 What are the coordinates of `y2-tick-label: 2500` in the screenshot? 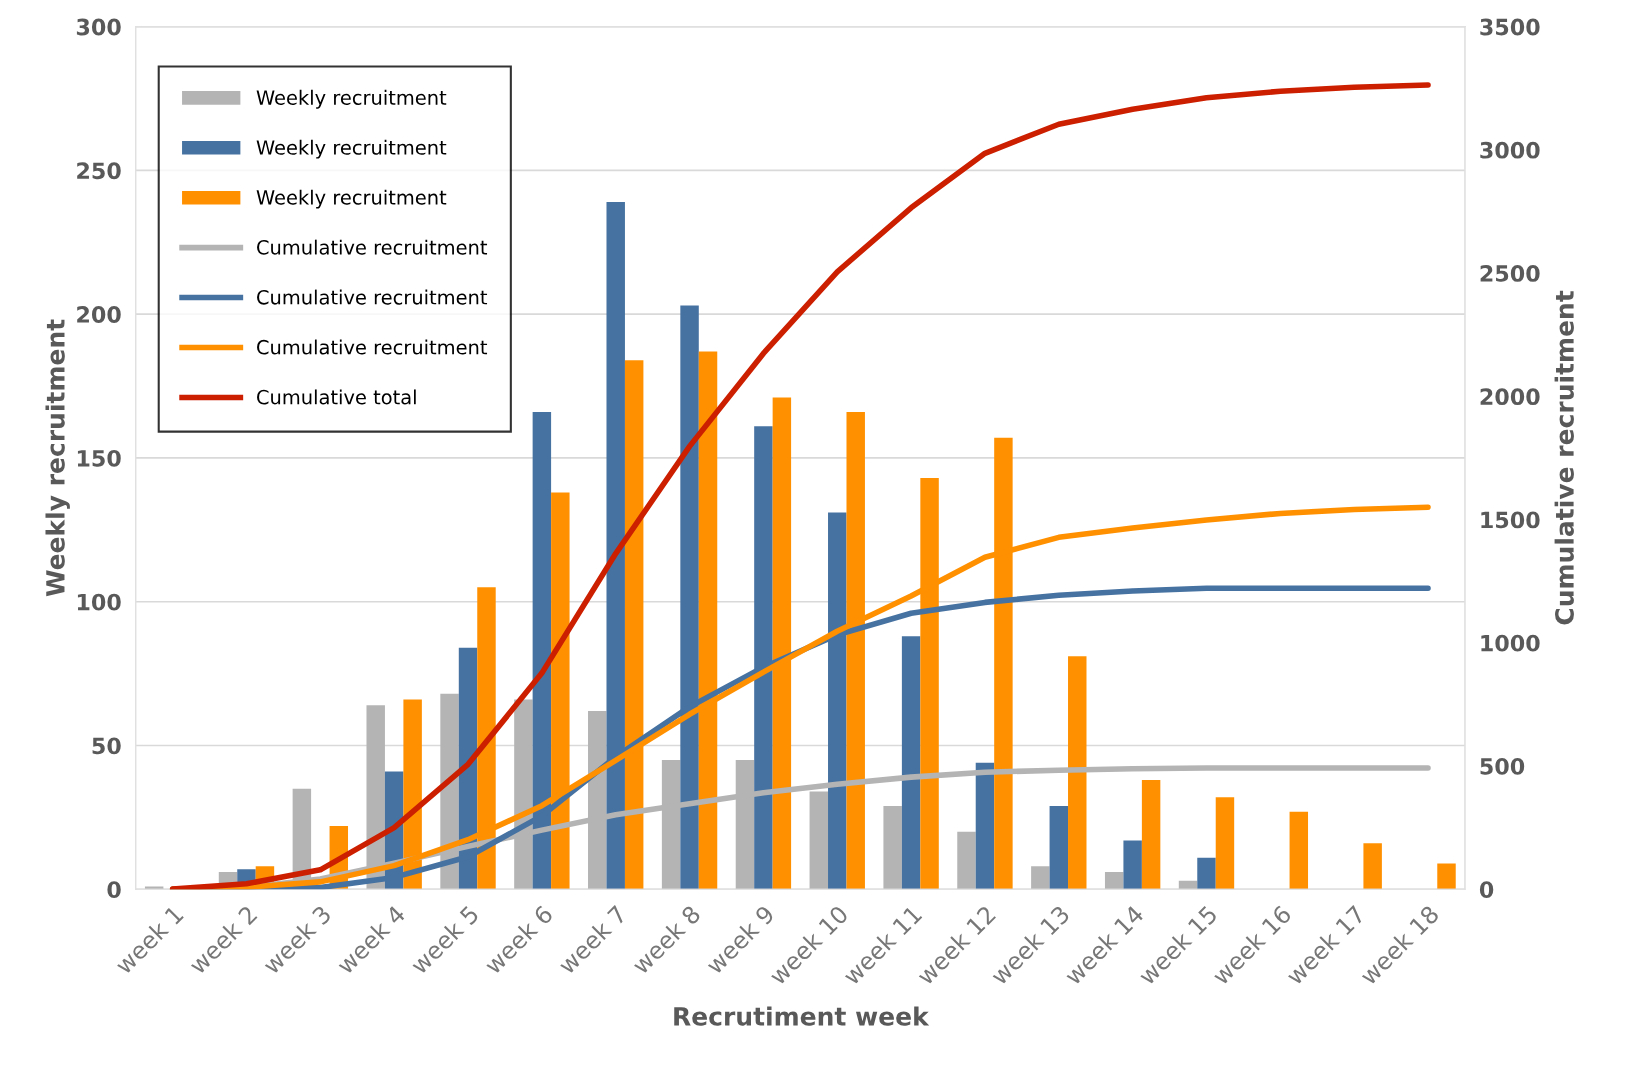 It's located at (1510, 273).